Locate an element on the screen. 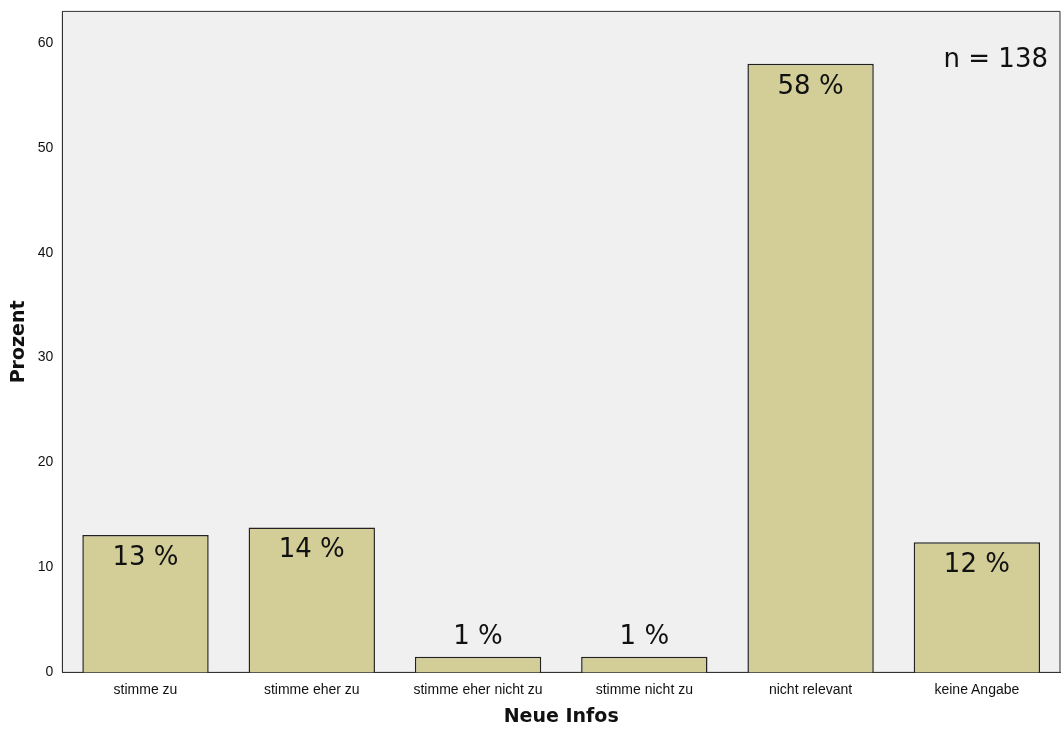  x-tick-label: stimme nicht zu is located at coordinates (644, 688).